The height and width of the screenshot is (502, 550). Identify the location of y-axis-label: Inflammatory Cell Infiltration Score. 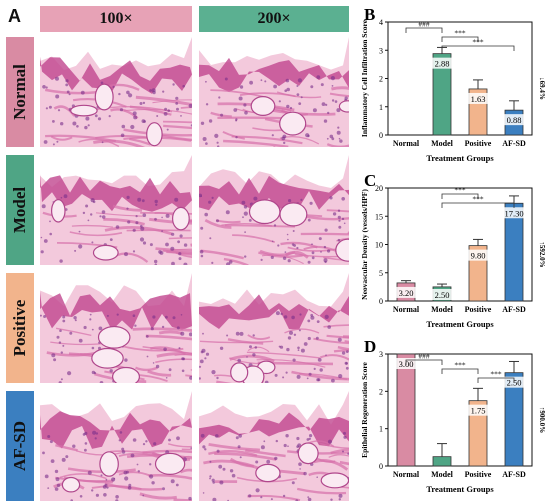
(364, 78).